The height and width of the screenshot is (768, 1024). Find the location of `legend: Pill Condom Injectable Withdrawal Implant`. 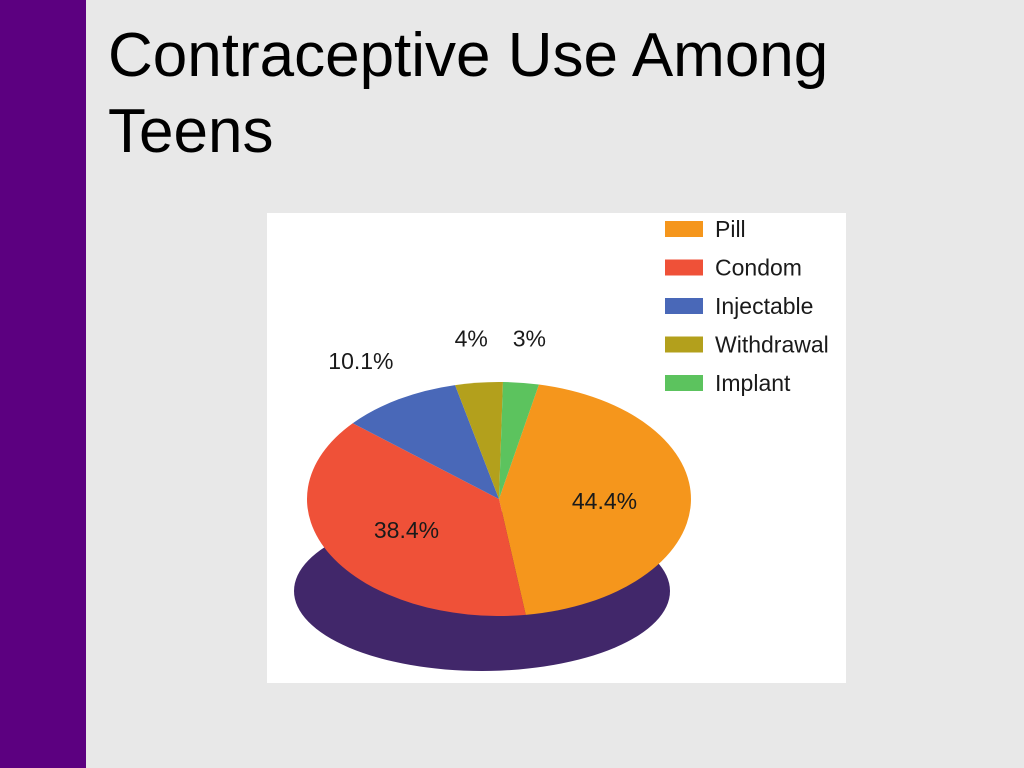

legend: Pill Condom Injectable Withdrawal Implant is located at coordinates (747, 306).